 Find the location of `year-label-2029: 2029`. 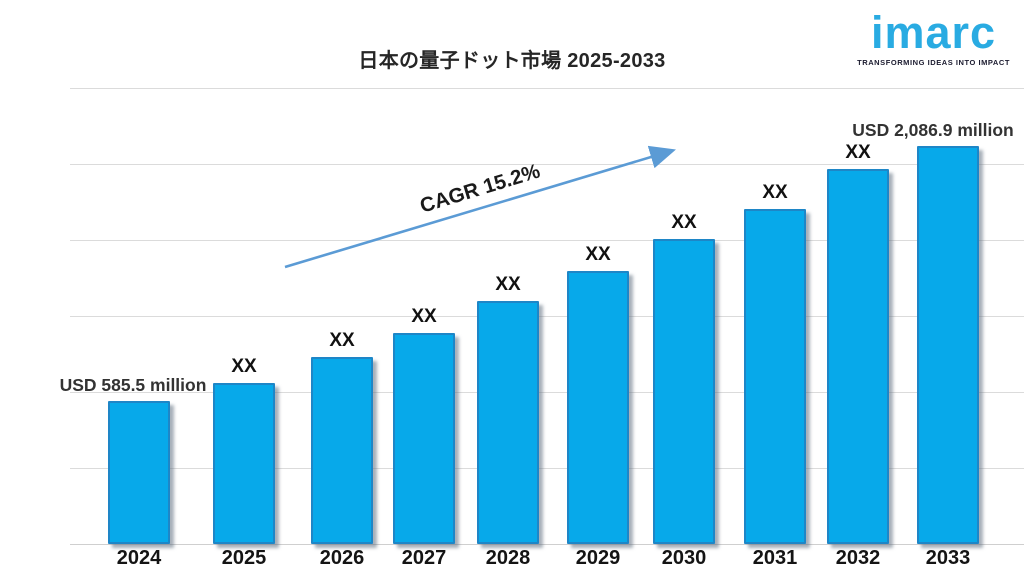

year-label-2029: 2029 is located at coordinates (598, 558).